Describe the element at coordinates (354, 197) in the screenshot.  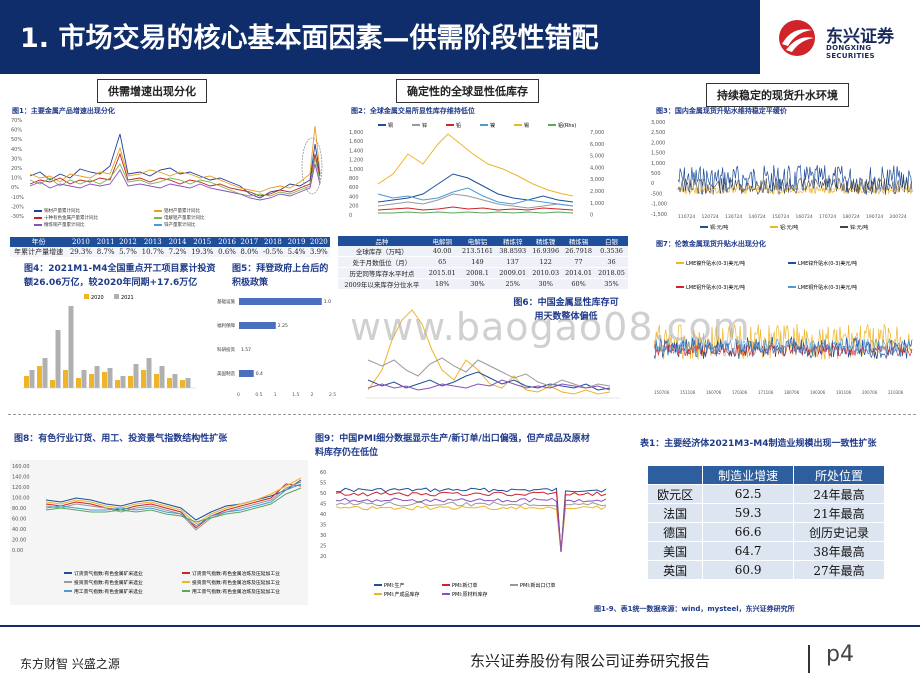
I see `y-tick: 400` at that location.